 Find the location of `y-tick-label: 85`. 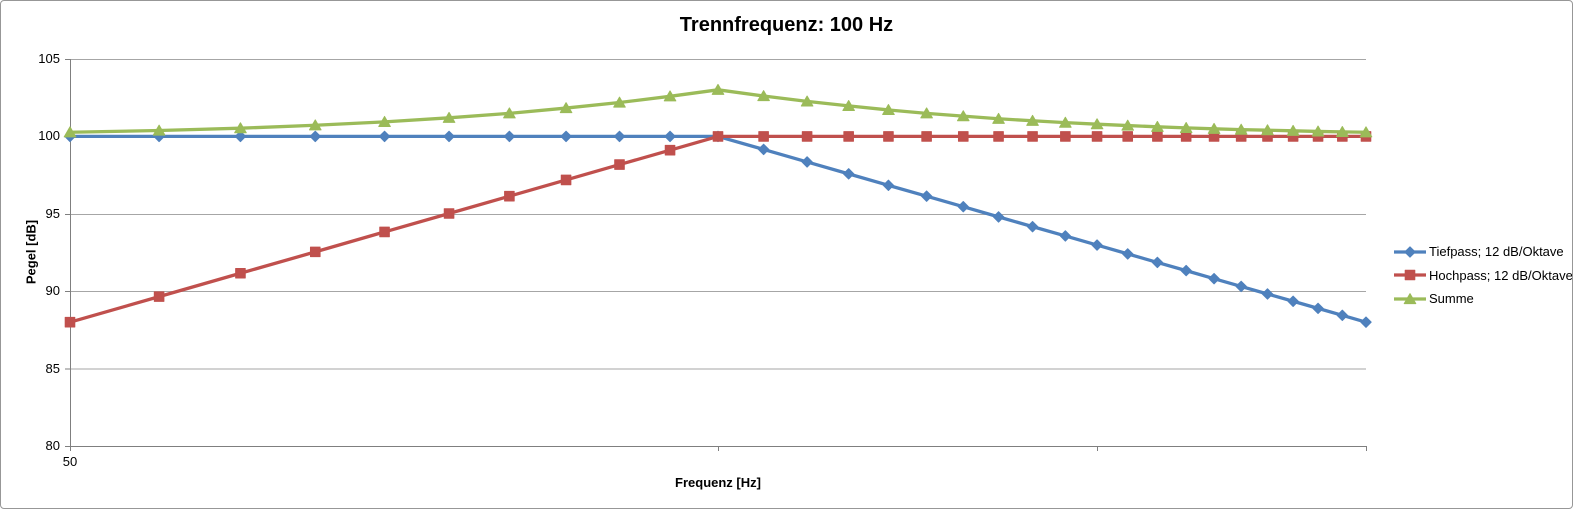

y-tick-label: 85 is located at coordinates (52, 368).